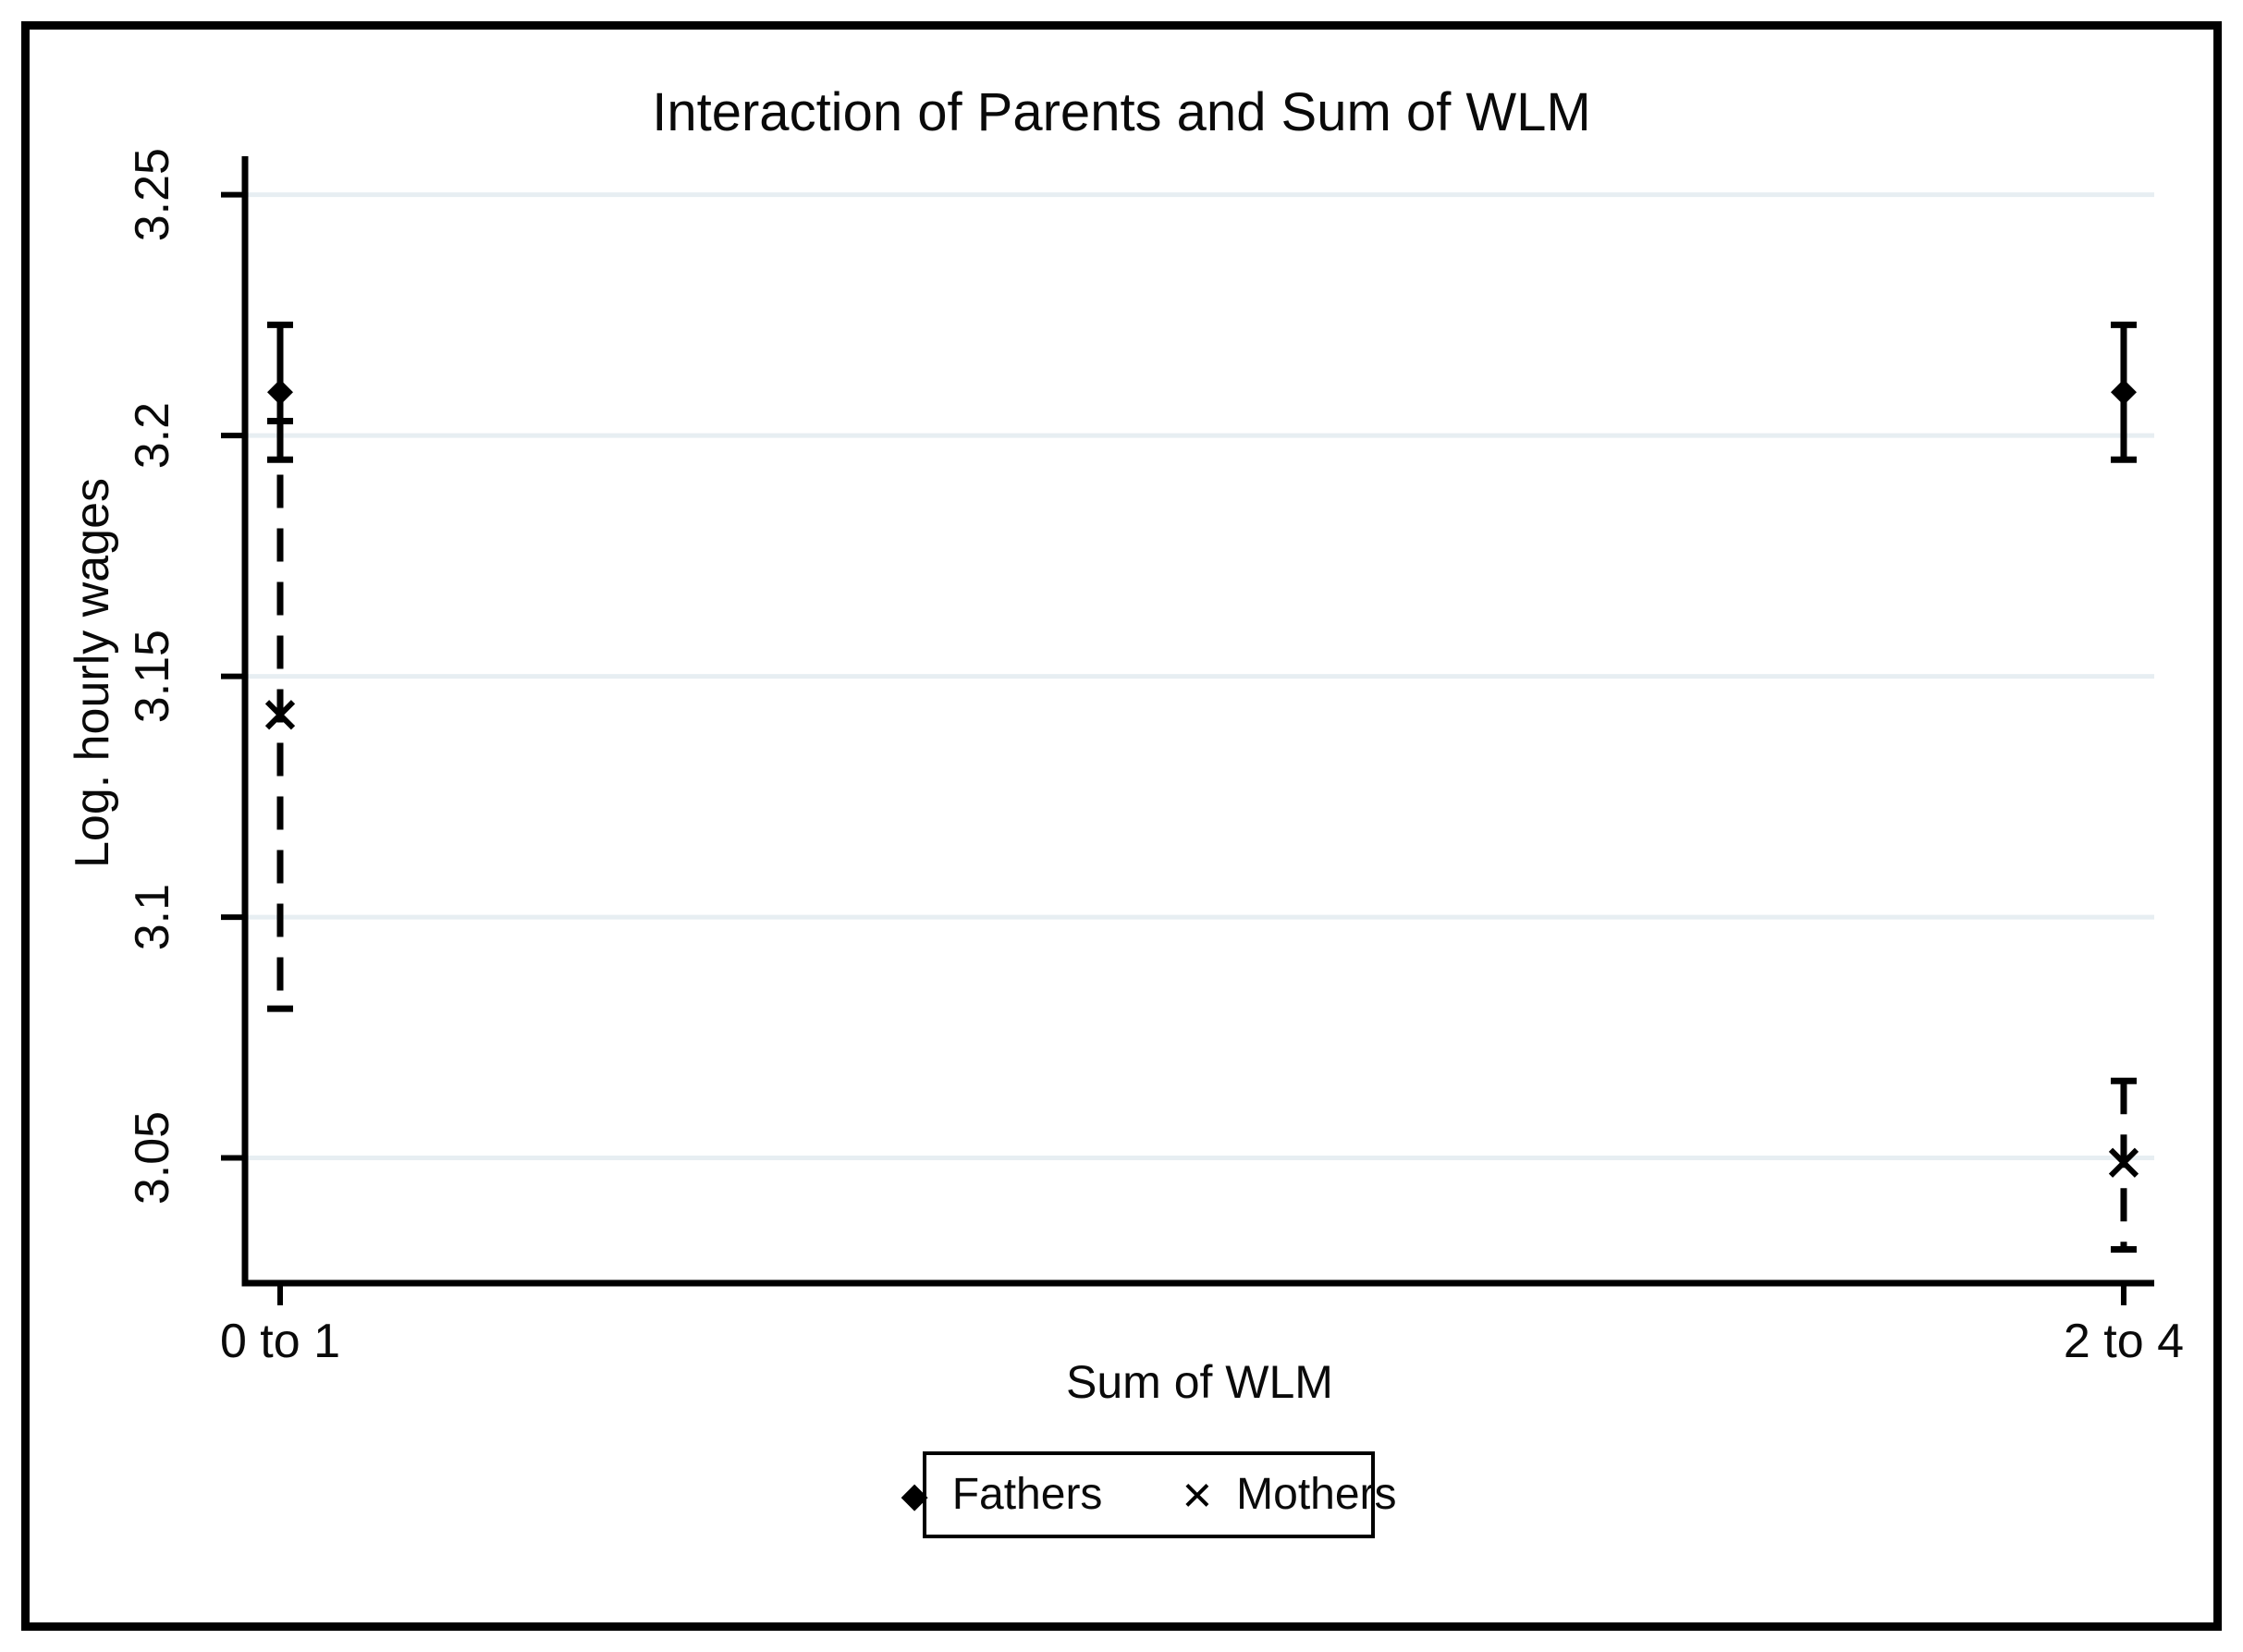 This screenshot has width=2243, height=1652. I want to click on y-tick-label: 3.1, so click(152, 917).